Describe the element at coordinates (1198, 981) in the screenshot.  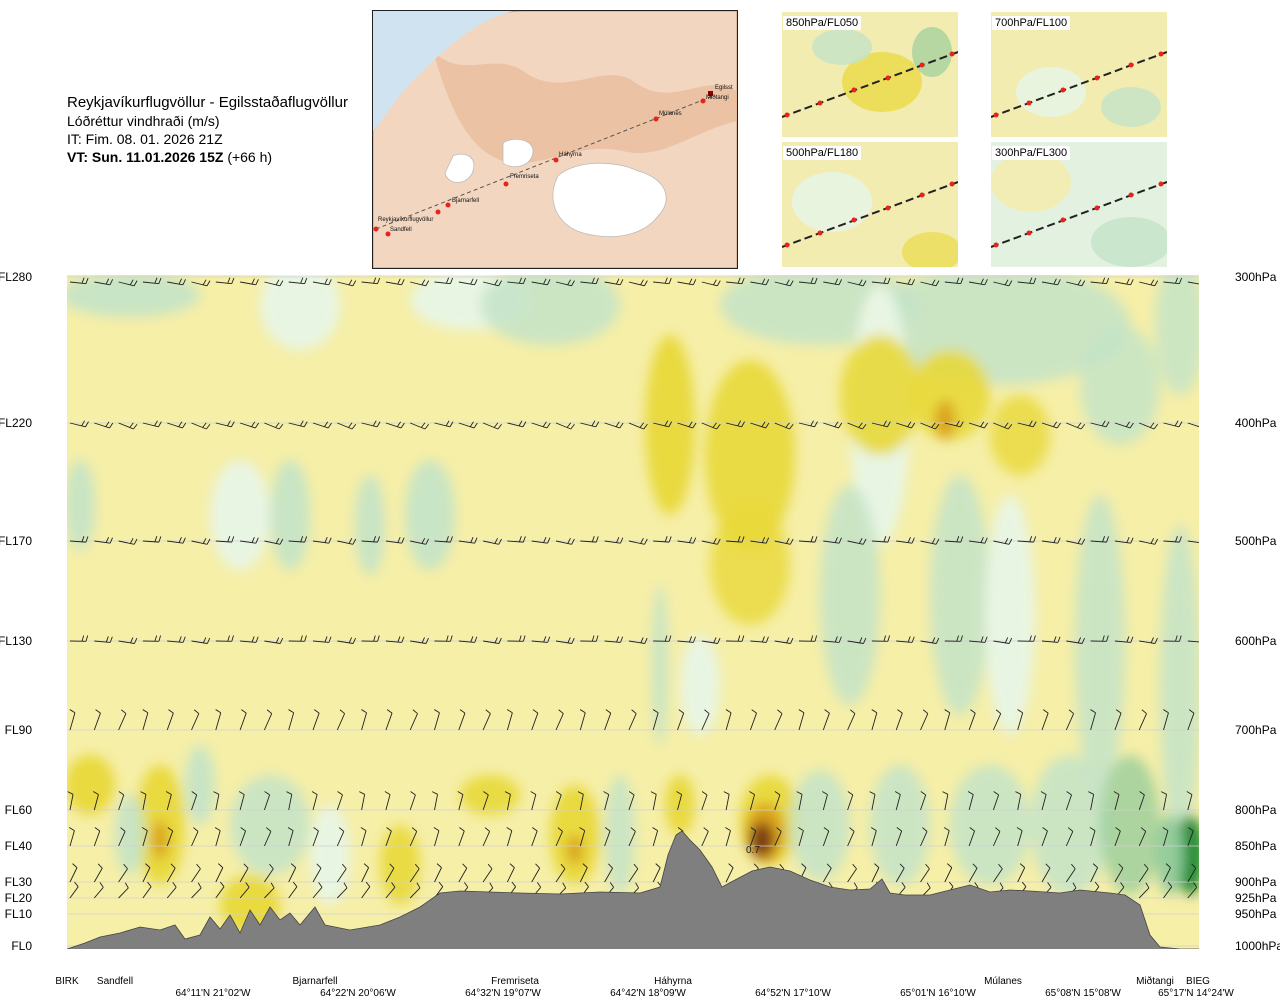
I see `waypoint-label: BIEG` at that location.